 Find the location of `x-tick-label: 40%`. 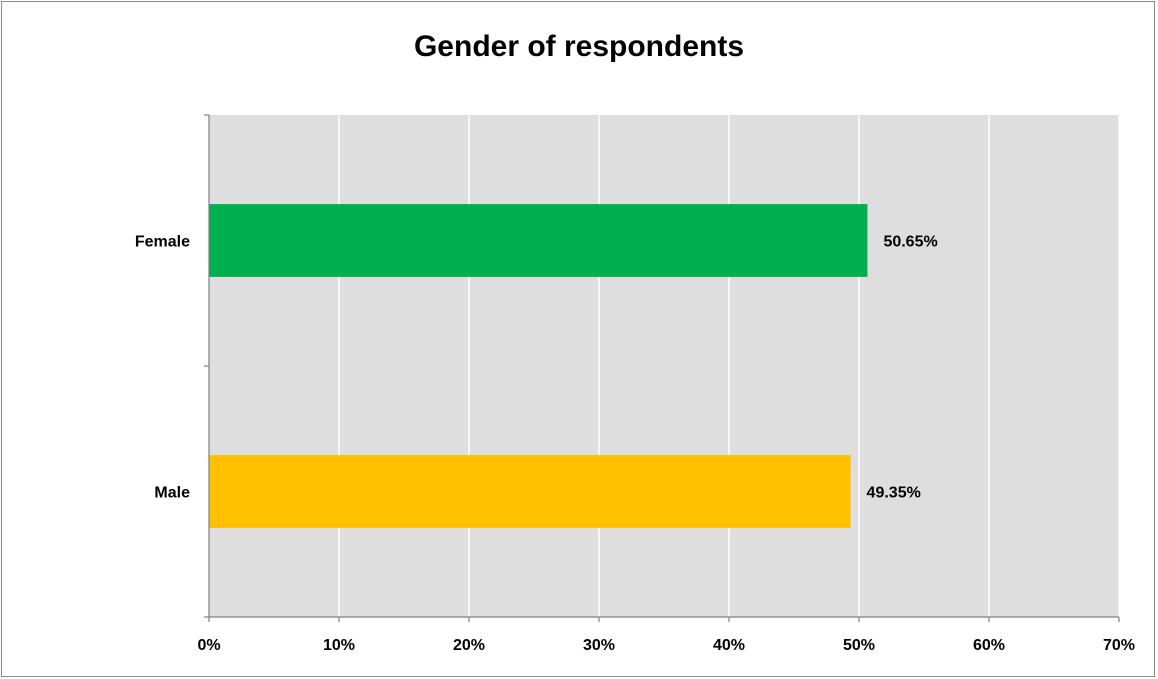

x-tick-label: 40% is located at coordinates (729, 645).